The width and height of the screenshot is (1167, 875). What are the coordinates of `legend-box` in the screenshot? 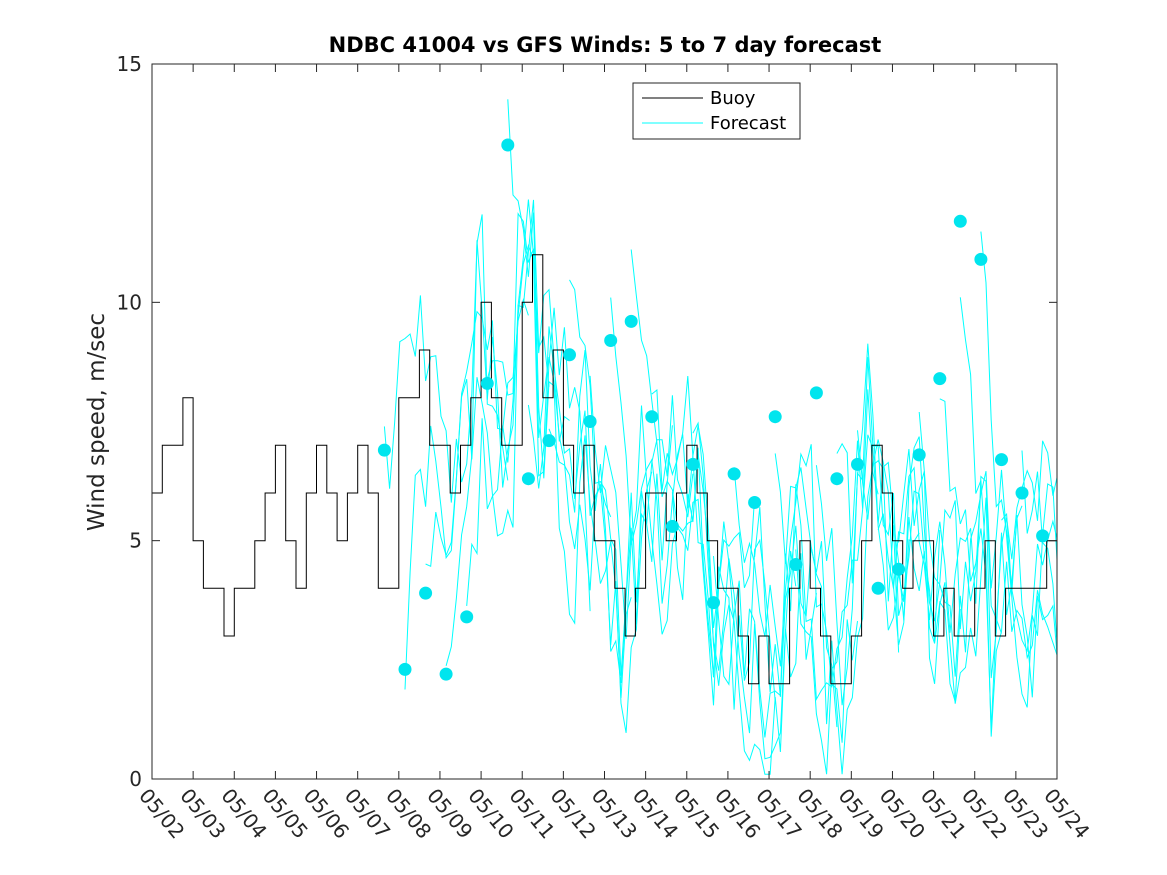 It's located at (716, 111).